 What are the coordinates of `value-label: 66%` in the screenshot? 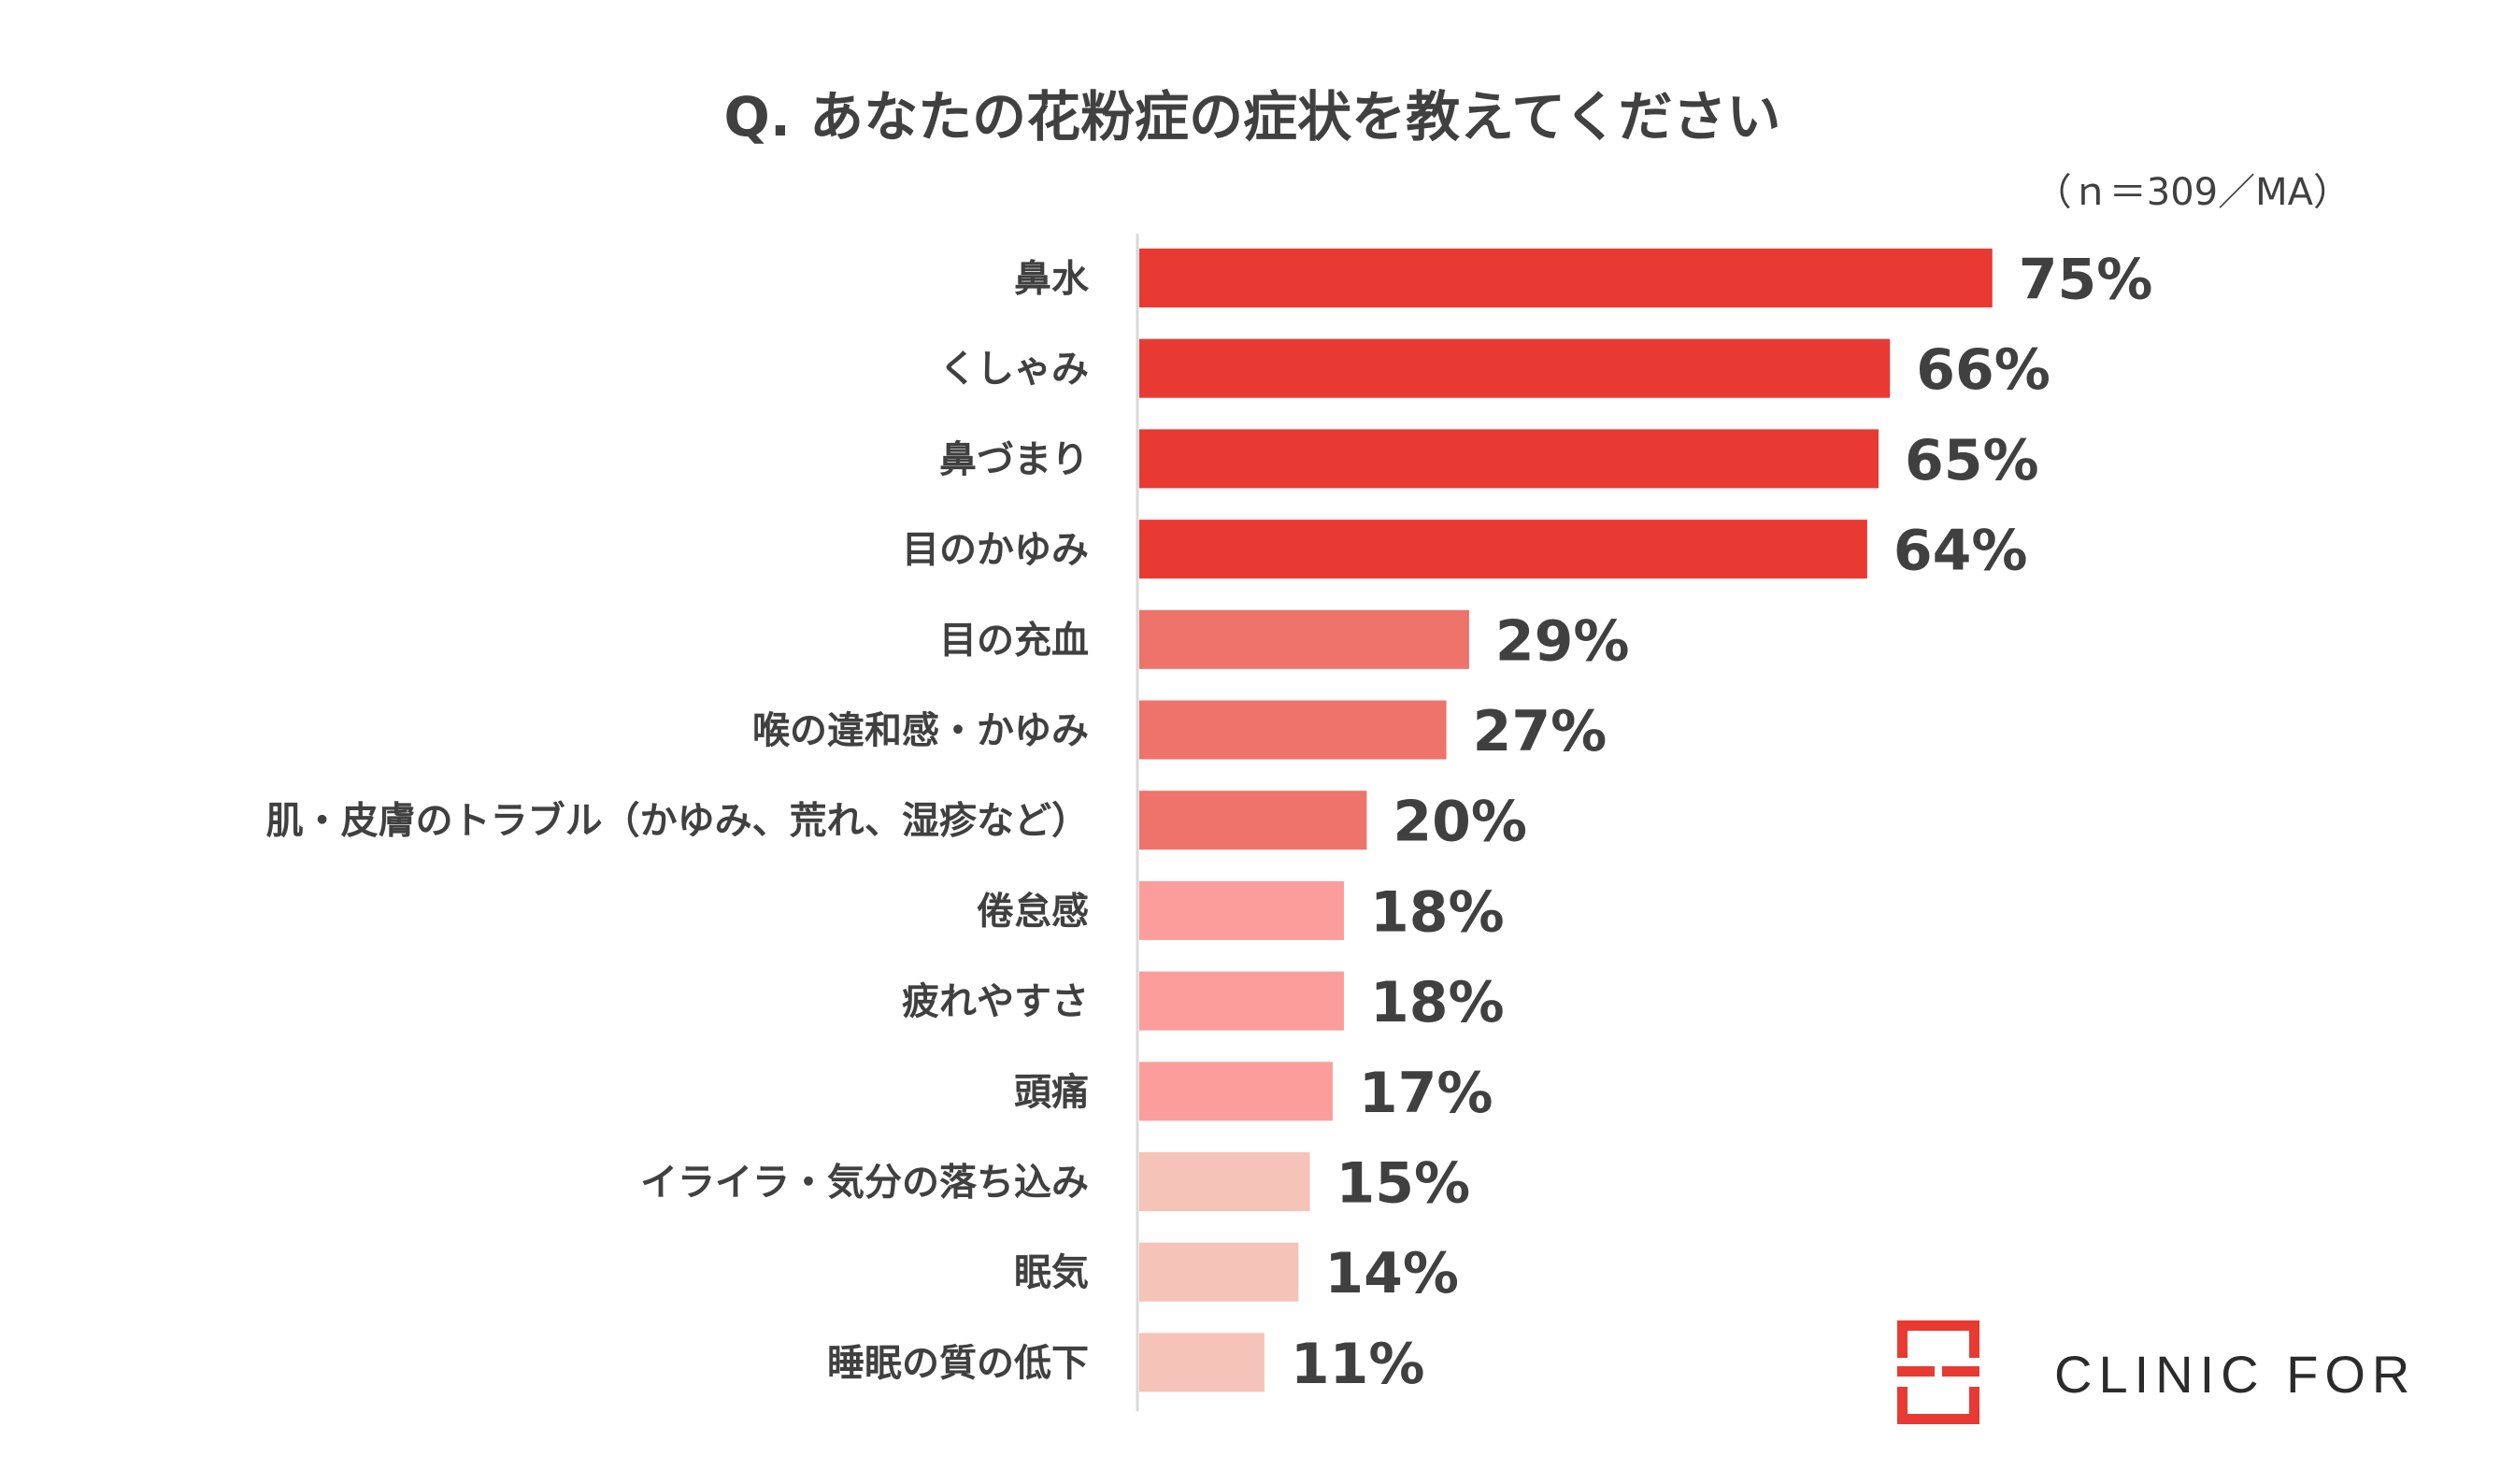 It's located at (1983, 370).